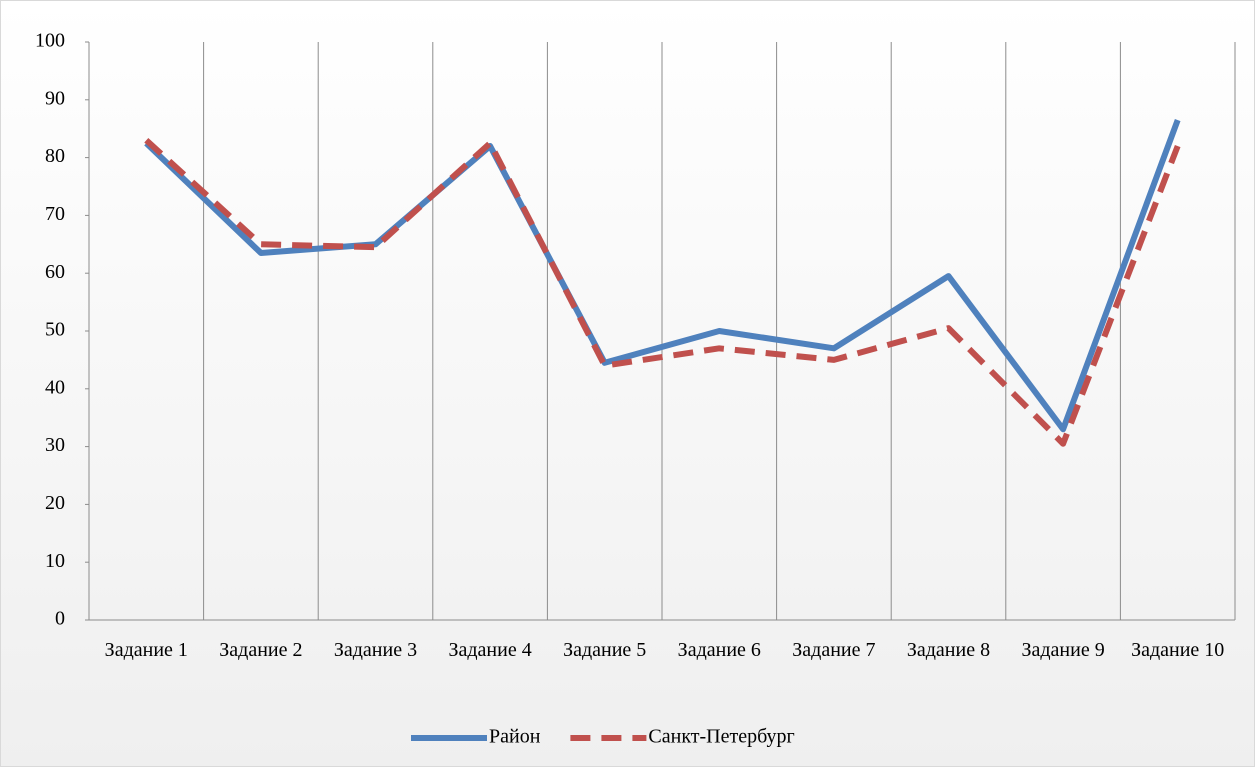 This screenshot has width=1256, height=767. I want to click on x-tick-label: Задание 5, so click(605, 650).